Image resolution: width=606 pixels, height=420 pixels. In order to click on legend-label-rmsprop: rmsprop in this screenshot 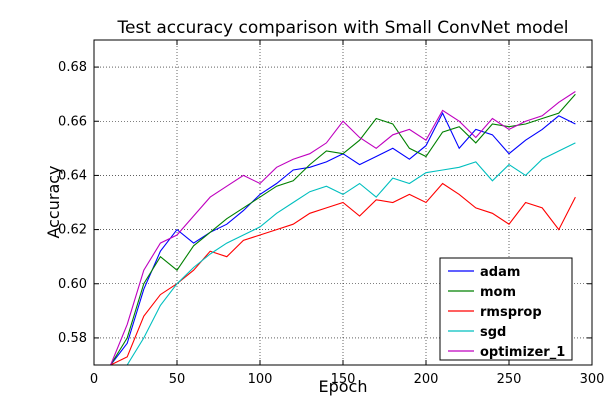, I will do `click(511, 312)`.